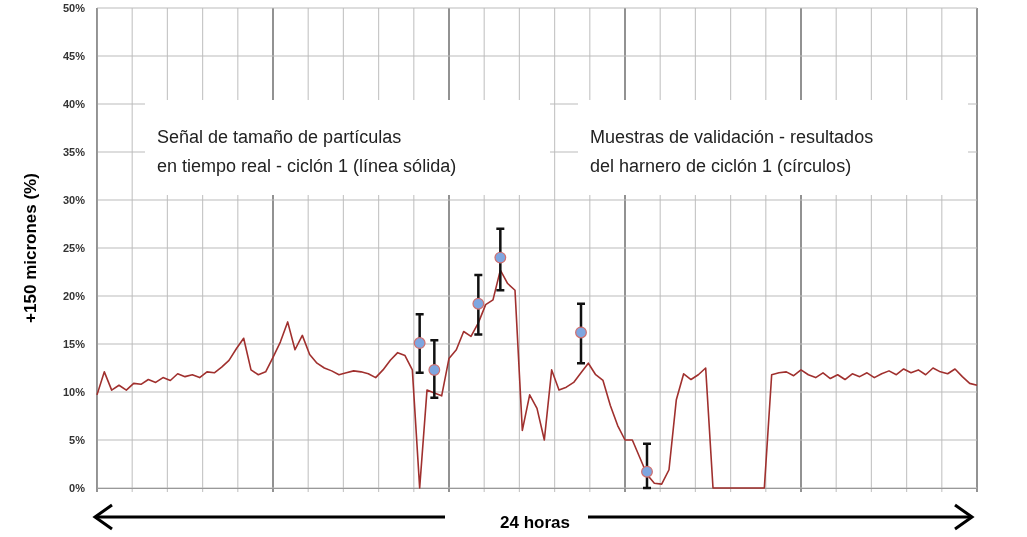 This screenshot has height=537, width=1027. I want to click on y-tick-label: 20%, so click(74, 296).